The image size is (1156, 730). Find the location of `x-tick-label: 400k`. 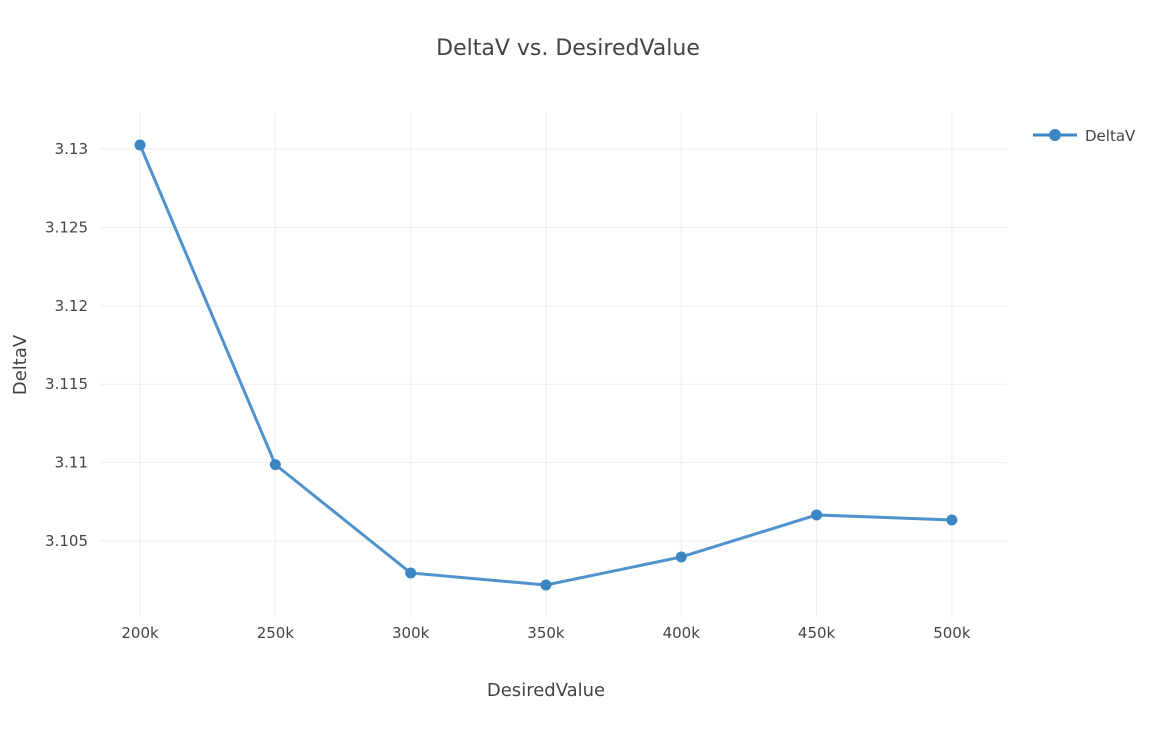

x-tick-label: 400k is located at coordinates (682, 633).